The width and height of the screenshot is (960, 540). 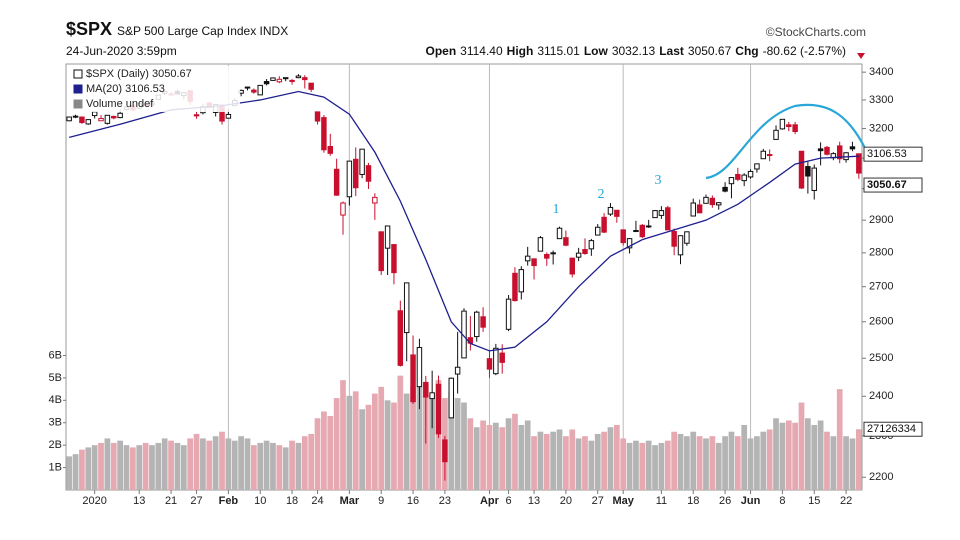 What do you see at coordinates (445, 501) in the screenshot?
I see `x-tick-label: 23` at bounding box center [445, 501].